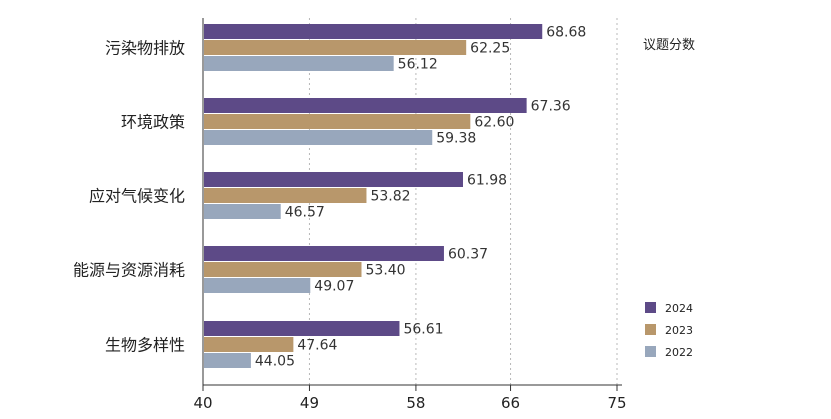 This screenshot has height=419, width=831. Describe the element at coordinates (650, 329) in the screenshot. I see `legend-swatch-2023` at that location.